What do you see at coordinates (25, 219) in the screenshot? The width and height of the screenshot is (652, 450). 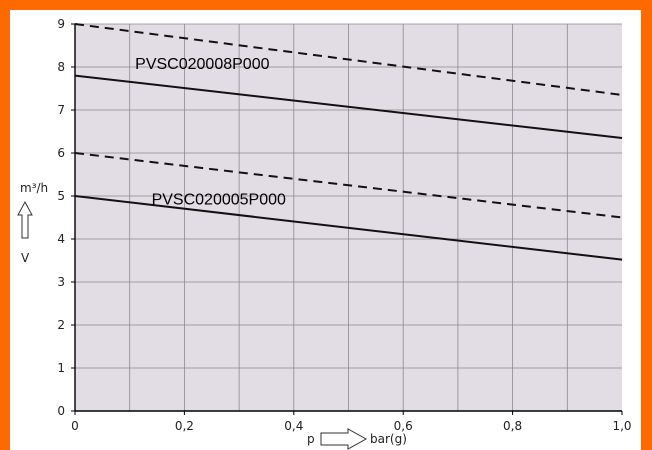 I see `up-arrow-icon` at bounding box center [25, 219].